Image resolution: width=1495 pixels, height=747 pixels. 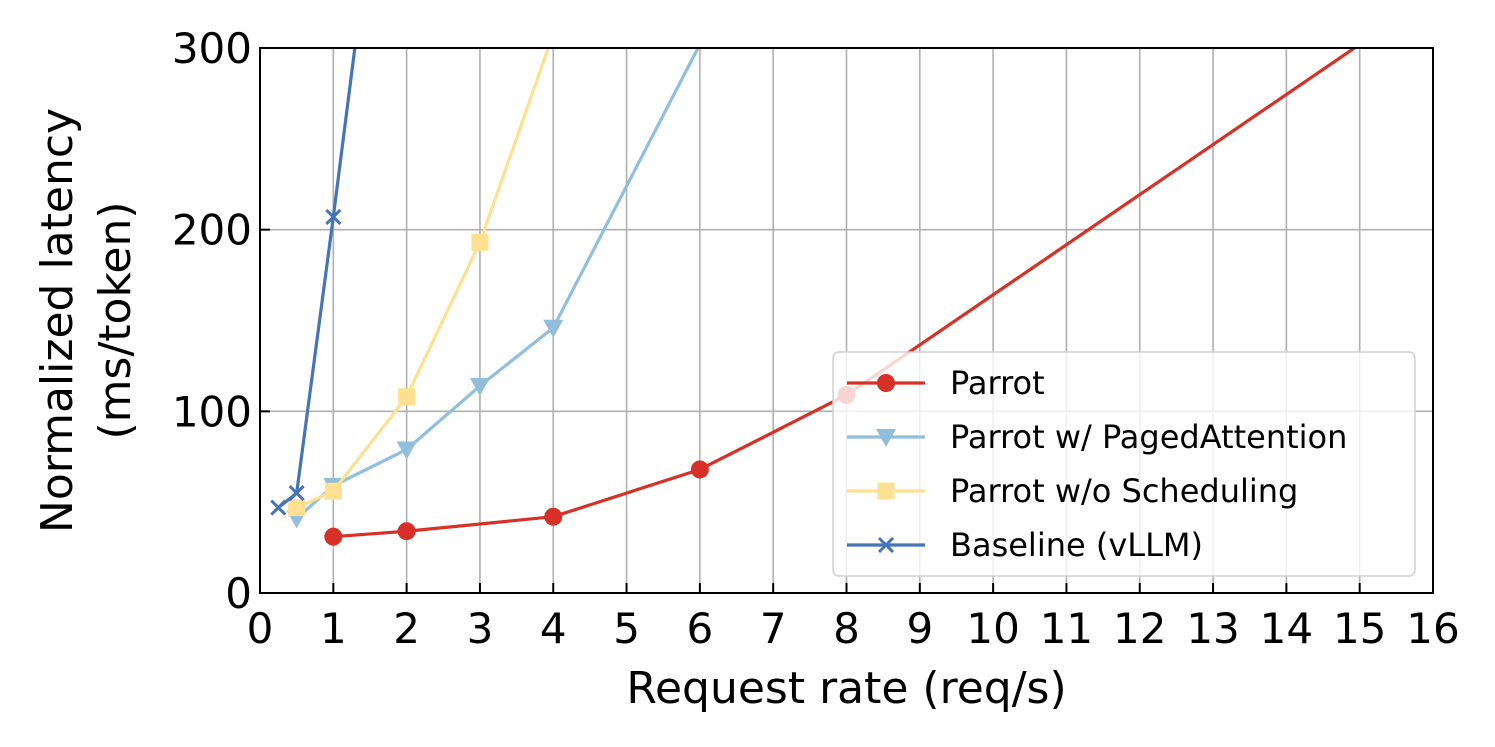 What do you see at coordinates (212, 411) in the screenshot?
I see `y-tick-label: 100` at bounding box center [212, 411].